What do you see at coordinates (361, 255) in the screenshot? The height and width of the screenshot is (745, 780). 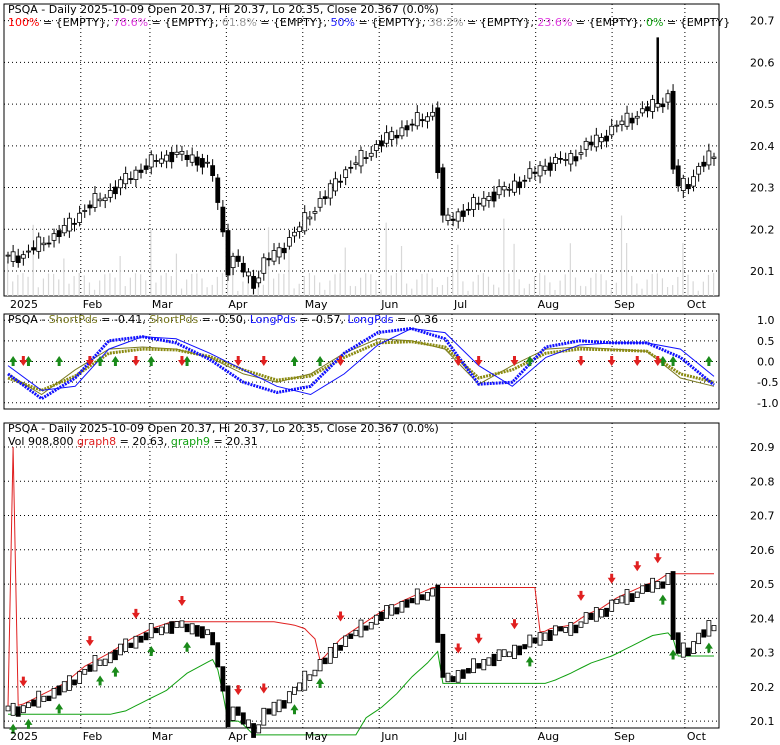 I see `volume-bars` at bounding box center [361, 255].